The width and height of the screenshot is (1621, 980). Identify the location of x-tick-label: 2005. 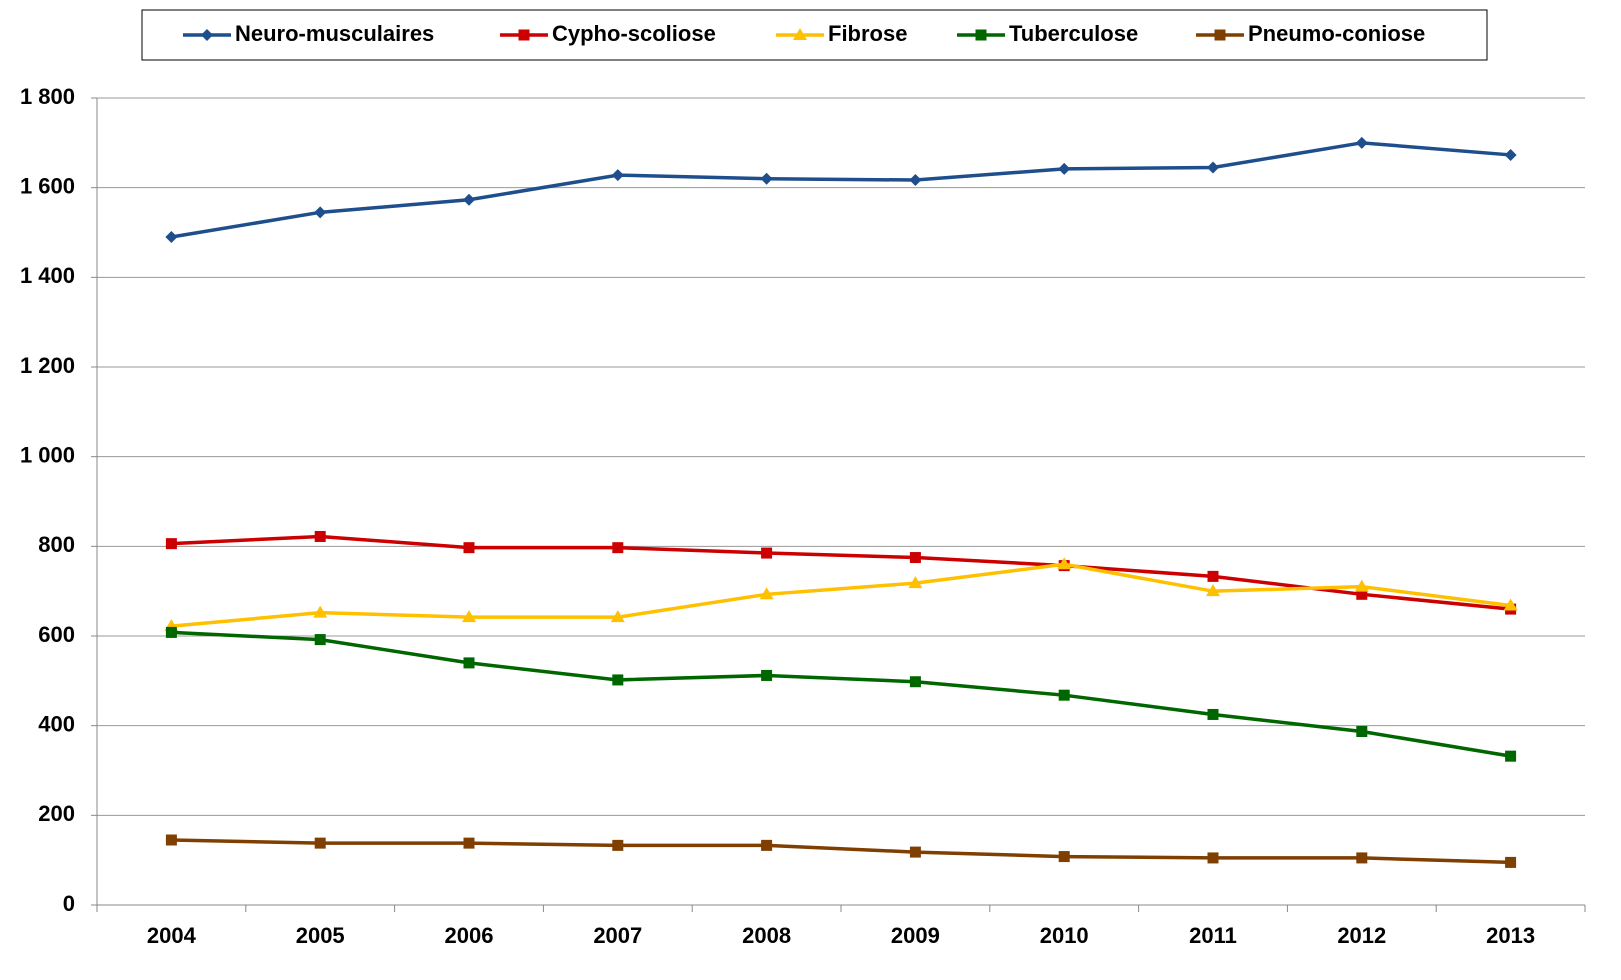
(320, 935).